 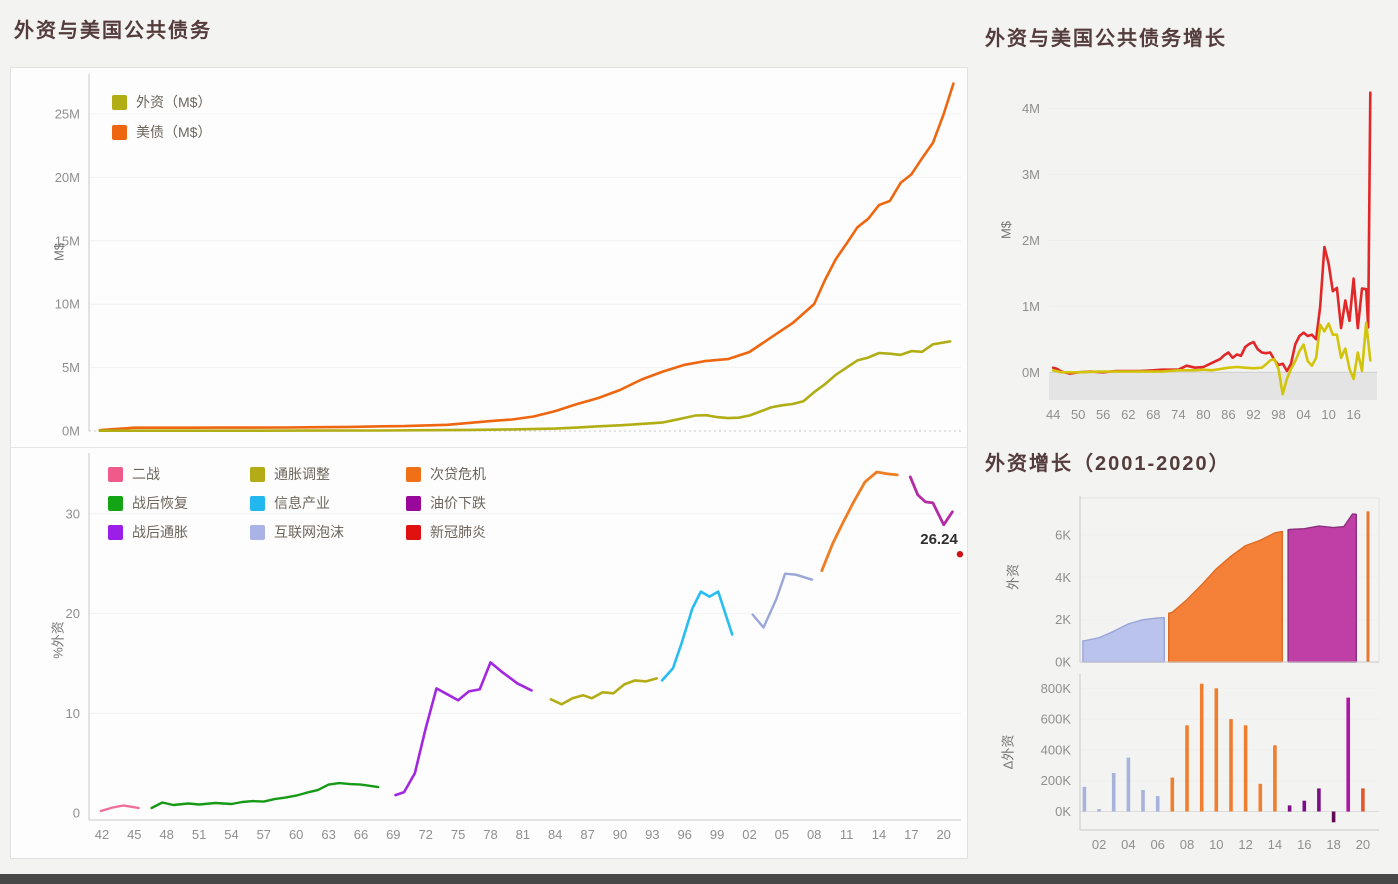 What do you see at coordinates (296, 834) in the screenshot?
I see `svg-text: 60` at bounding box center [296, 834].